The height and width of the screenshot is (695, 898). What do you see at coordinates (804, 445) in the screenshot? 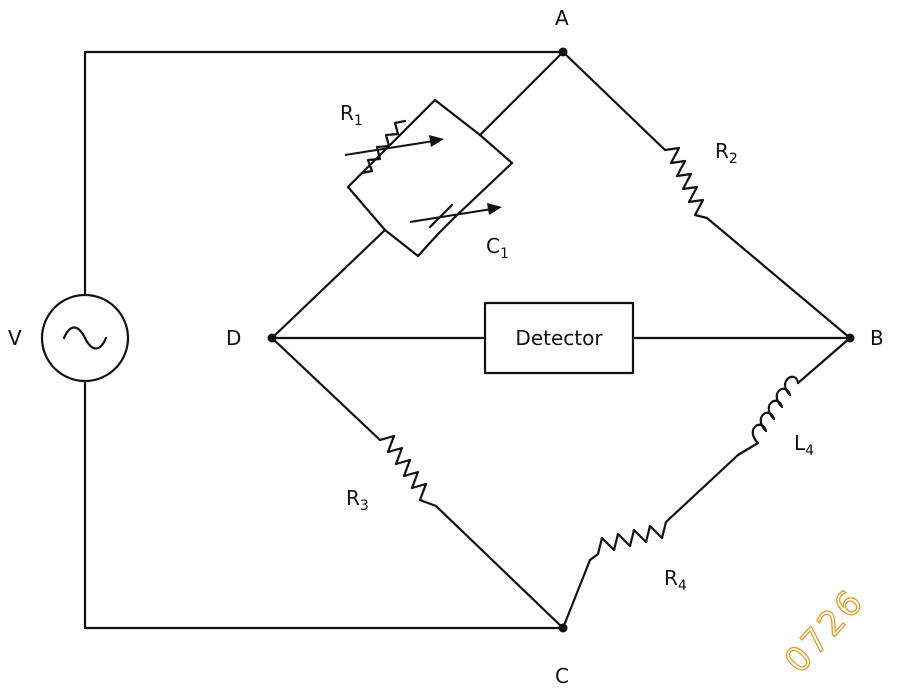
I see `label-l4: L4` at bounding box center [804, 445].